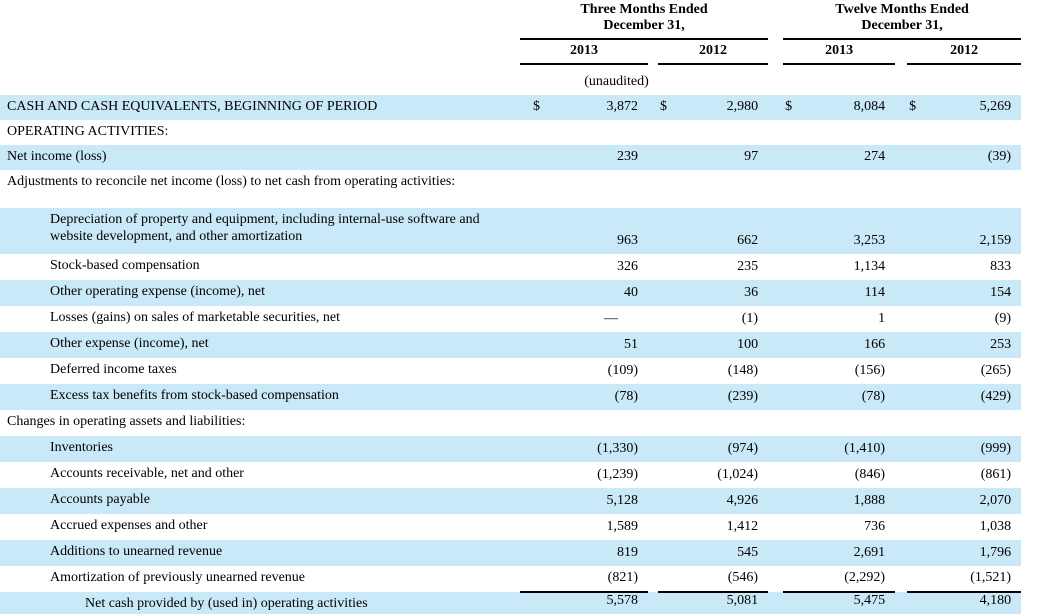 The height and width of the screenshot is (616, 1045). What do you see at coordinates (510, 201) in the screenshot?
I see `spacer-cell` at bounding box center [510, 201].